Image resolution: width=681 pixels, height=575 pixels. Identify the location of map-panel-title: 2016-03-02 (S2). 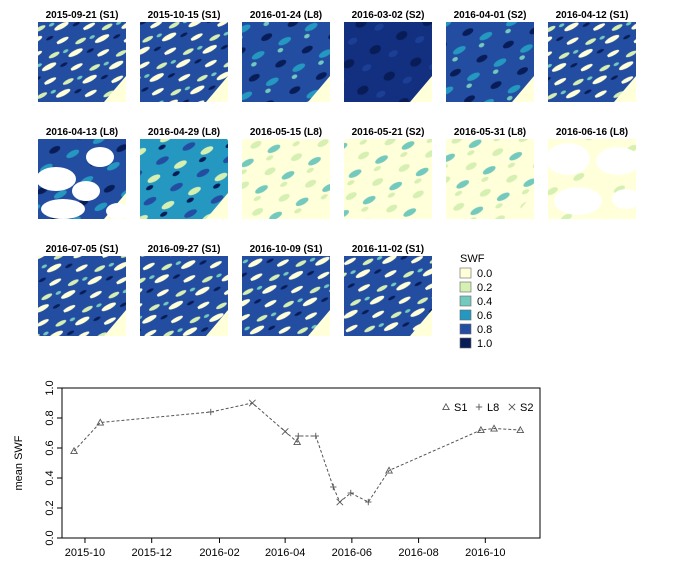
(388, 15).